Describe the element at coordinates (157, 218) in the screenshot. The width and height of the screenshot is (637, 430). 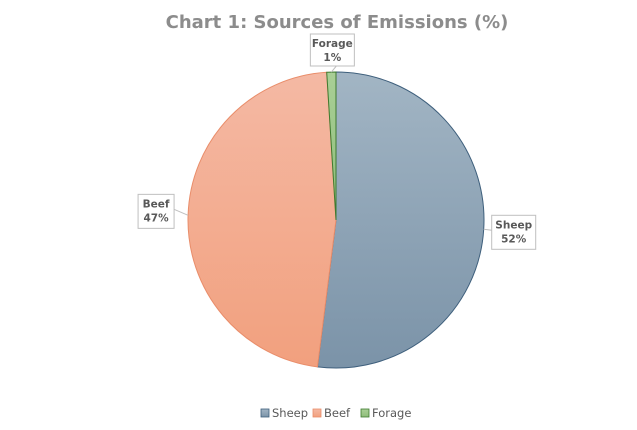
I see `label-value-beef: 47%` at that location.